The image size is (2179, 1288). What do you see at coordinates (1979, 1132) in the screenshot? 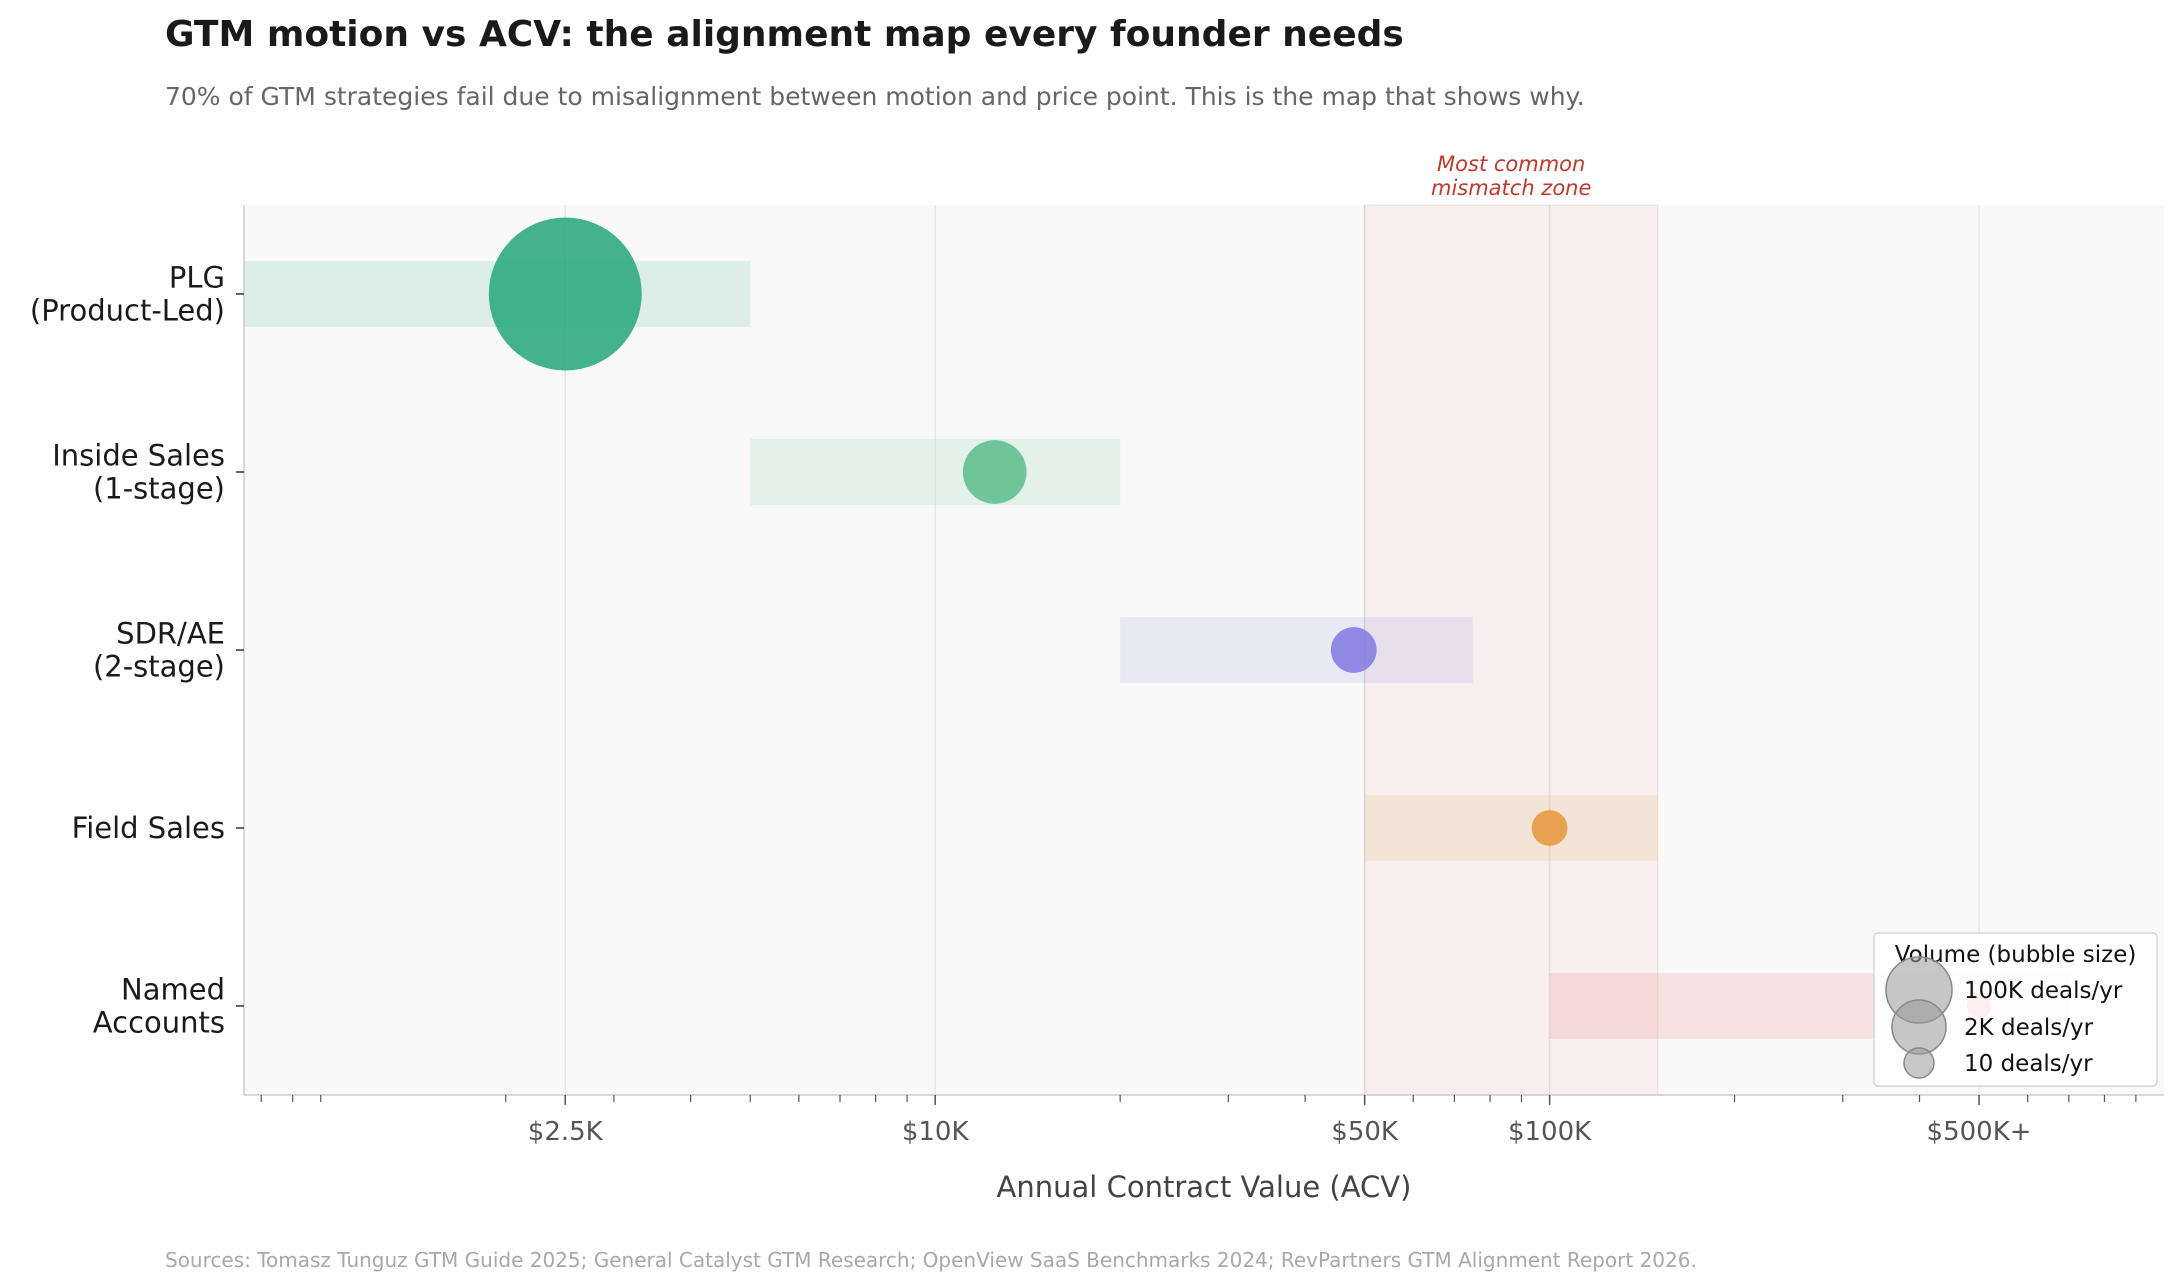
I see `x-tick-label: $500K+` at bounding box center [1979, 1132].